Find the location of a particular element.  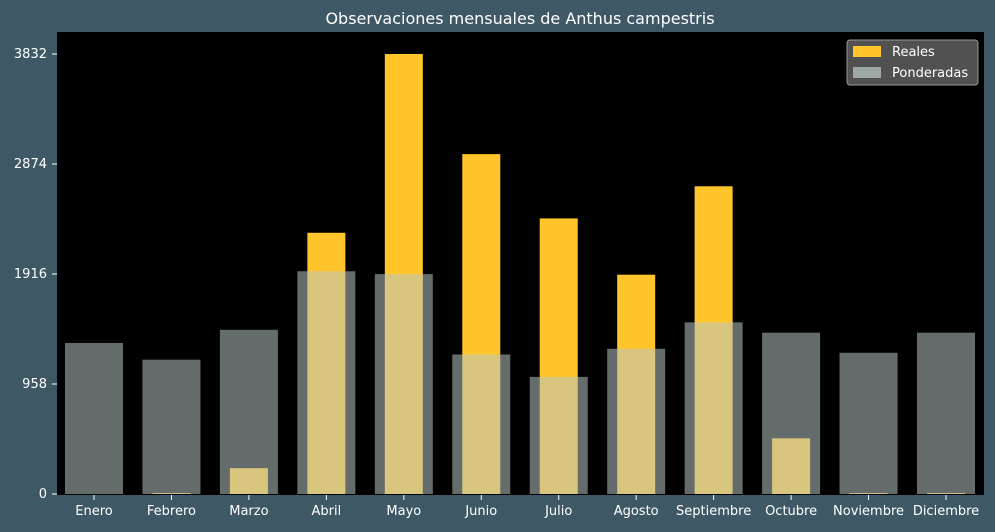

y-tick-label: 3832 is located at coordinates (30, 54).